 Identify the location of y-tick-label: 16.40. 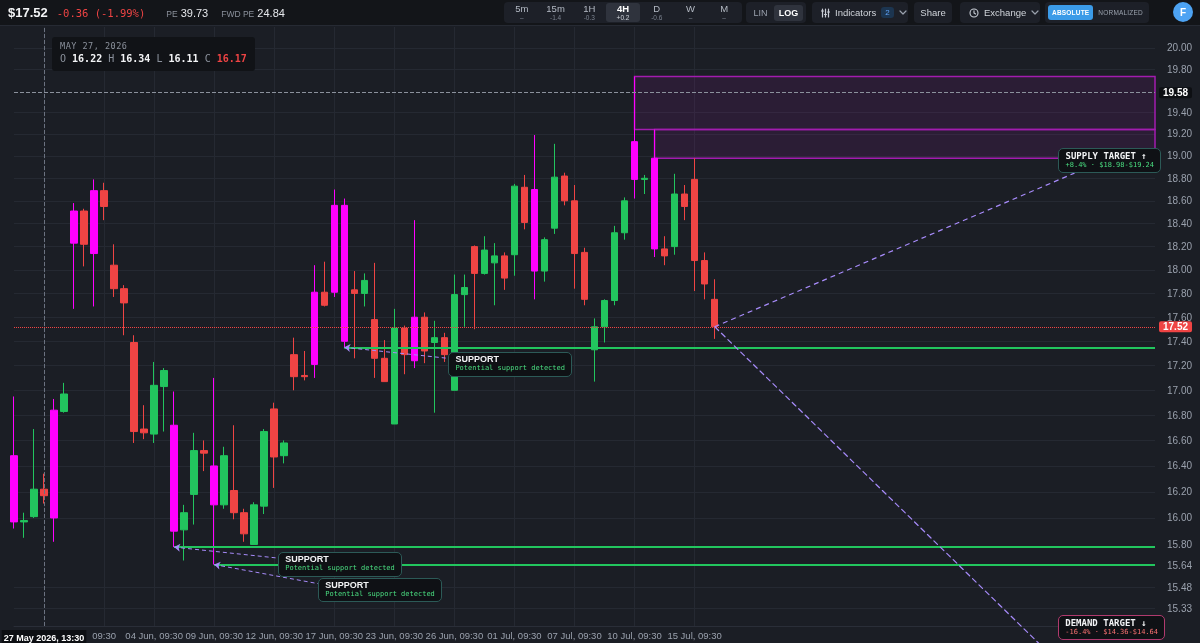
(1180, 466).